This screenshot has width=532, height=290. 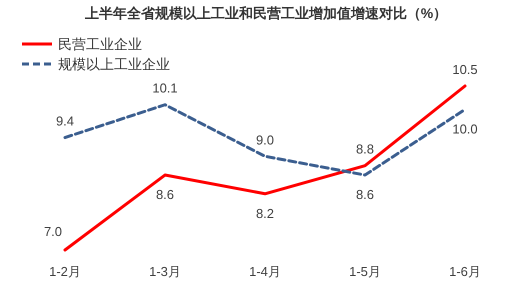 I want to click on data-label: 7.0, so click(x=53, y=231).